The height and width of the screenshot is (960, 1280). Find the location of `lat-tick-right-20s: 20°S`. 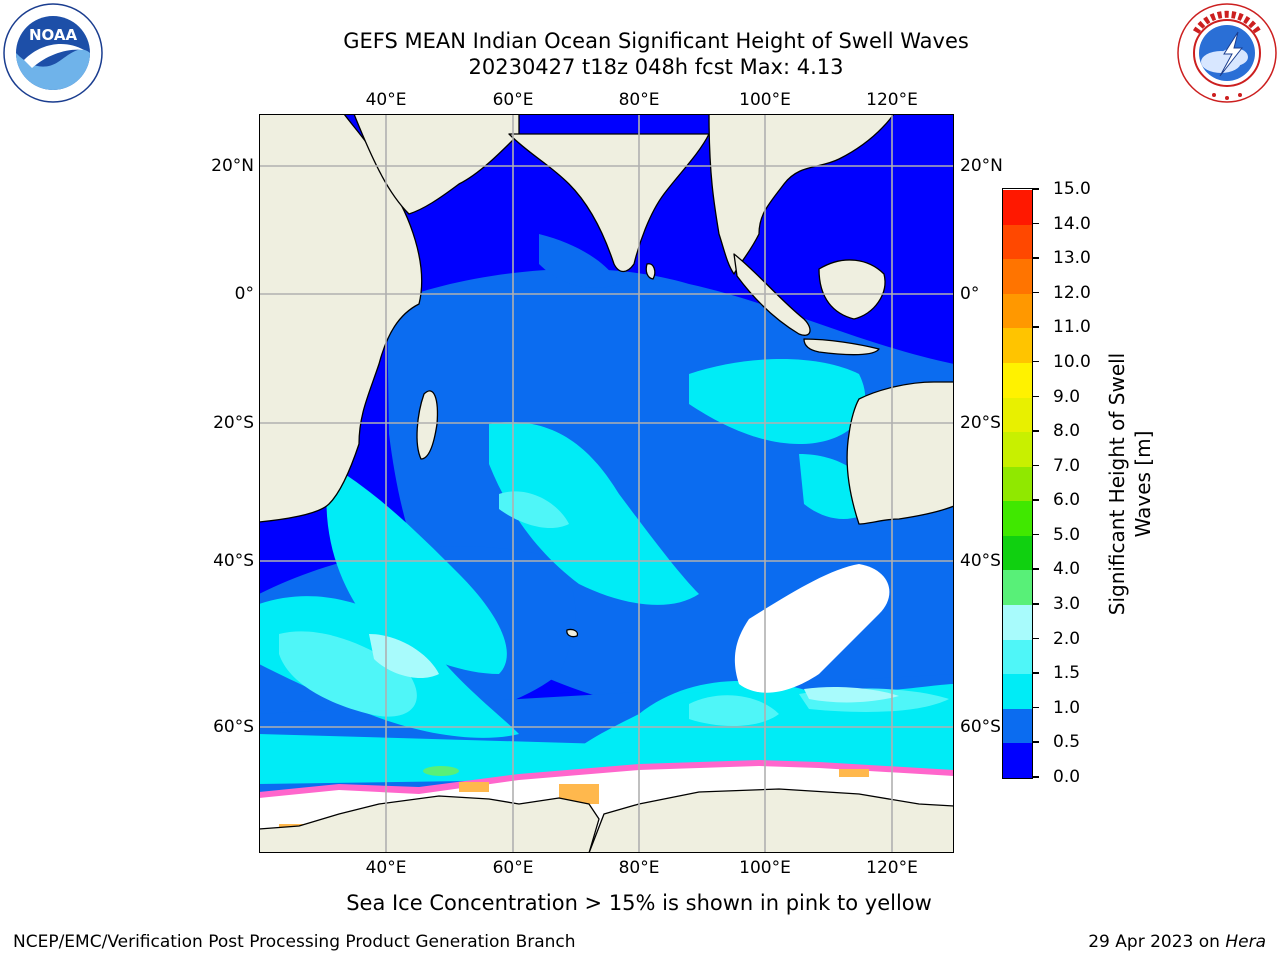

lat-tick-right-20s: 20°S is located at coordinates (980, 423).